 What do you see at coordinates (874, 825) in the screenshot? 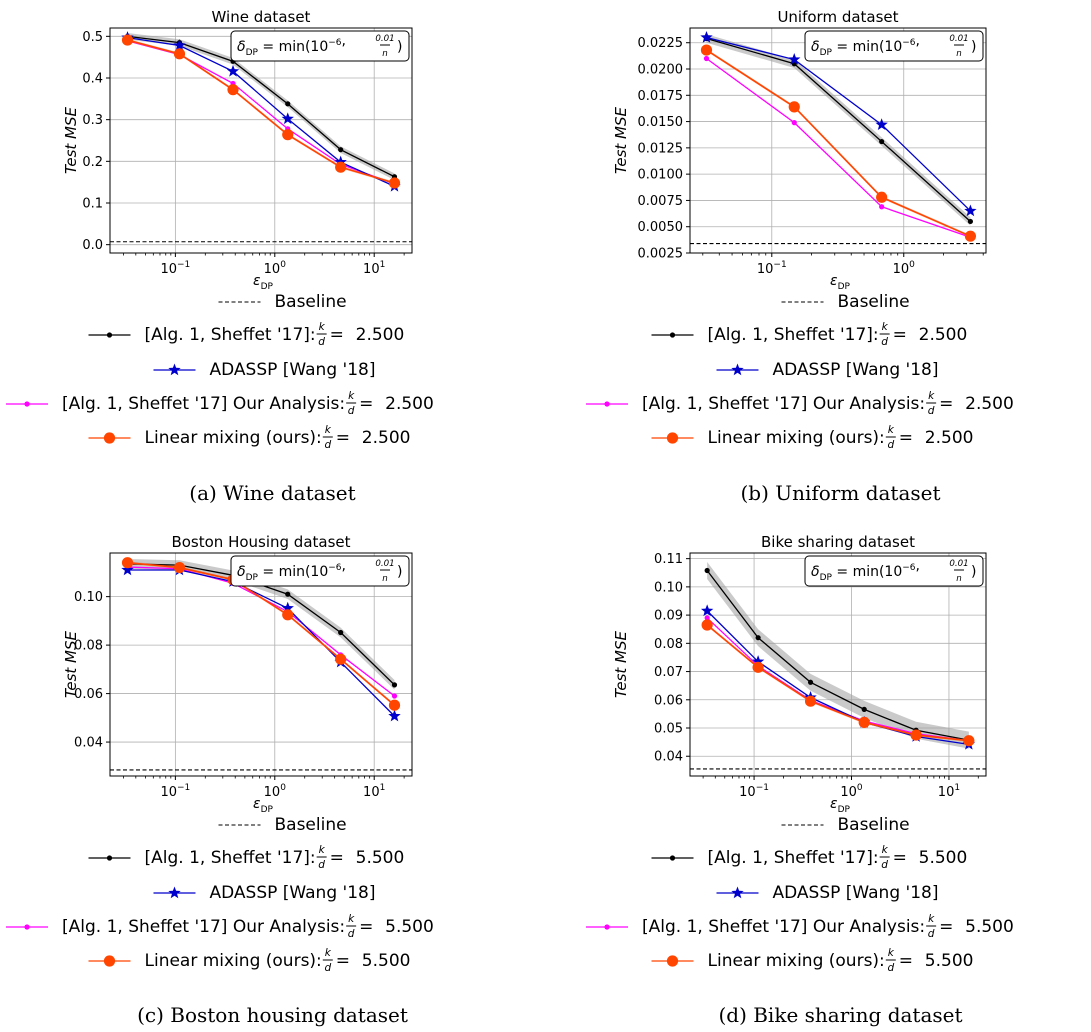
I see `legend-label: Baseline` at bounding box center [874, 825].